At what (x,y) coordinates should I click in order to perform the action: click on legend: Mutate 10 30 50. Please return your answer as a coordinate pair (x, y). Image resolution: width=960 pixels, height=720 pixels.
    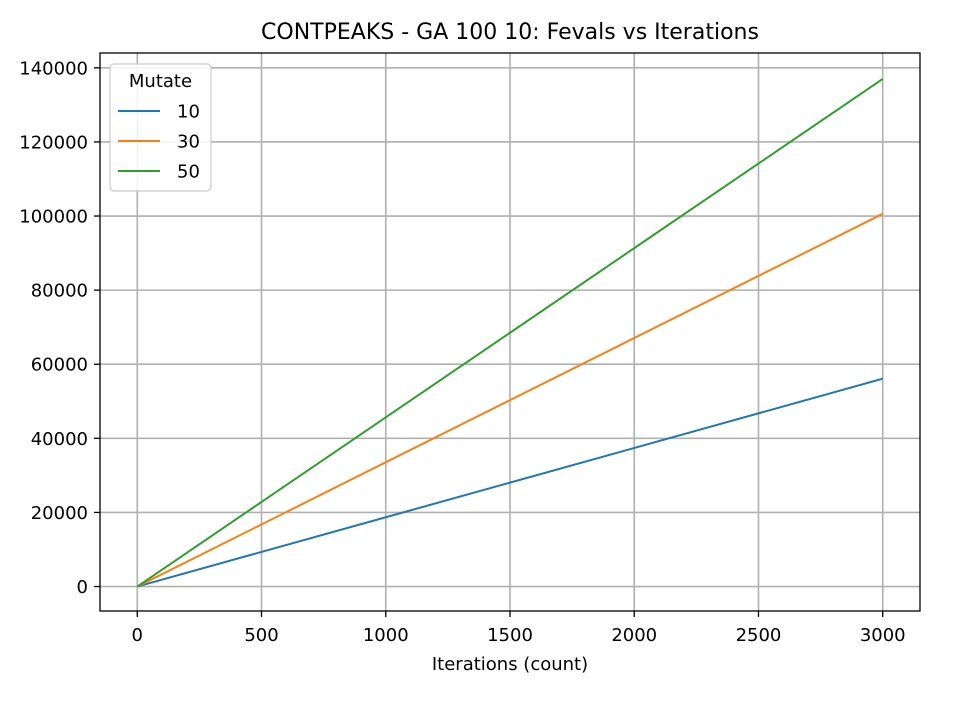
    Looking at the image, I should click on (160, 127).